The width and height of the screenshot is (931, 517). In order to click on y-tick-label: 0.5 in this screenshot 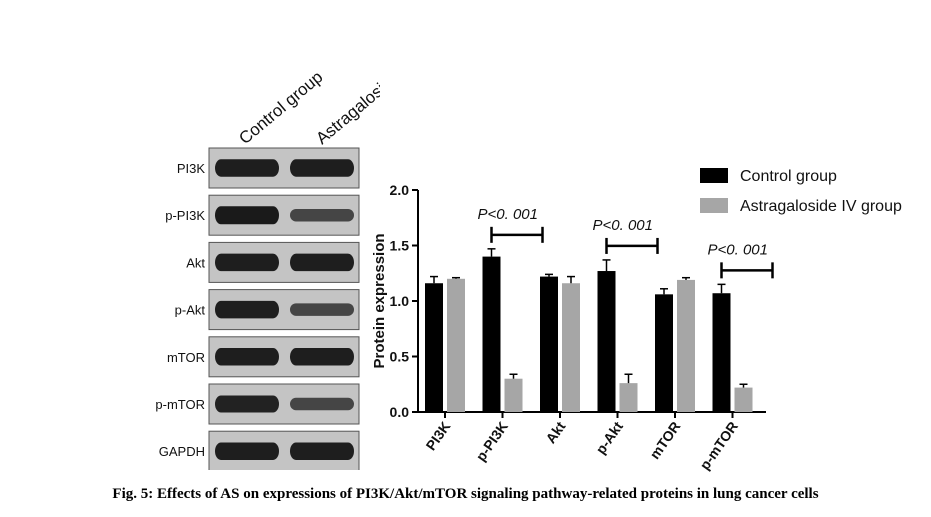, I will do `click(400, 357)`.